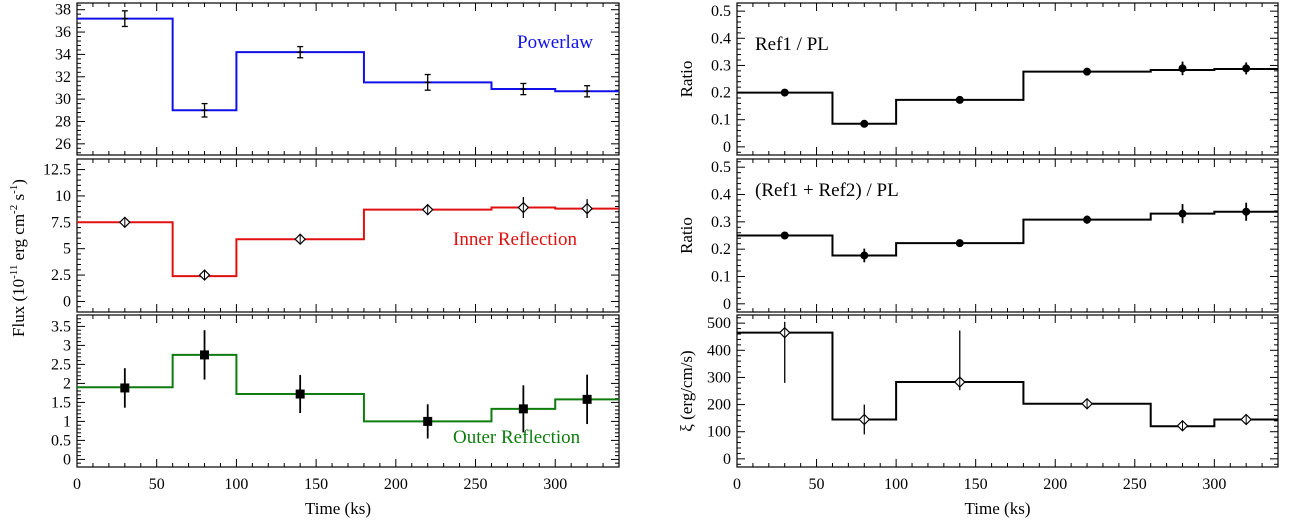 The height and width of the screenshot is (529, 1304). What do you see at coordinates (63, 10) in the screenshot?
I see `y-tick-label: 38` at bounding box center [63, 10].